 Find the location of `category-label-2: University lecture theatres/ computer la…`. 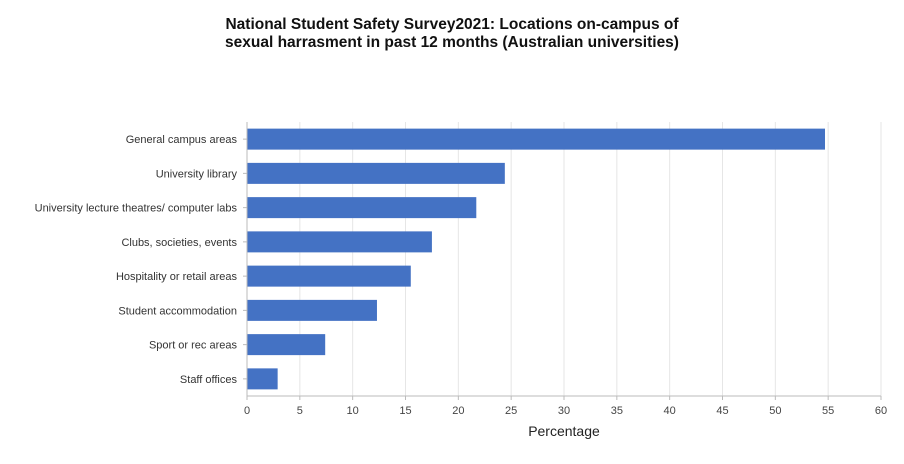

category-label-2: University lecture theatres/ computer la… is located at coordinates (136, 209).